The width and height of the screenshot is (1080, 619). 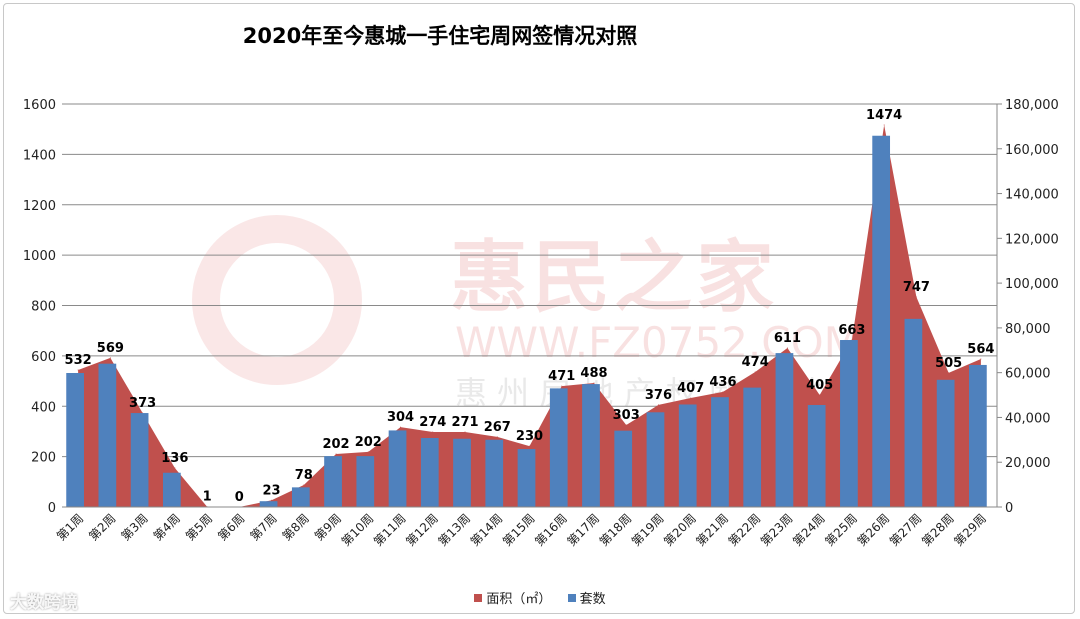 What do you see at coordinates (39, 256) in the screenshot?
I see `y-left-tick-label: 1000` at bounding box center [39, 256].